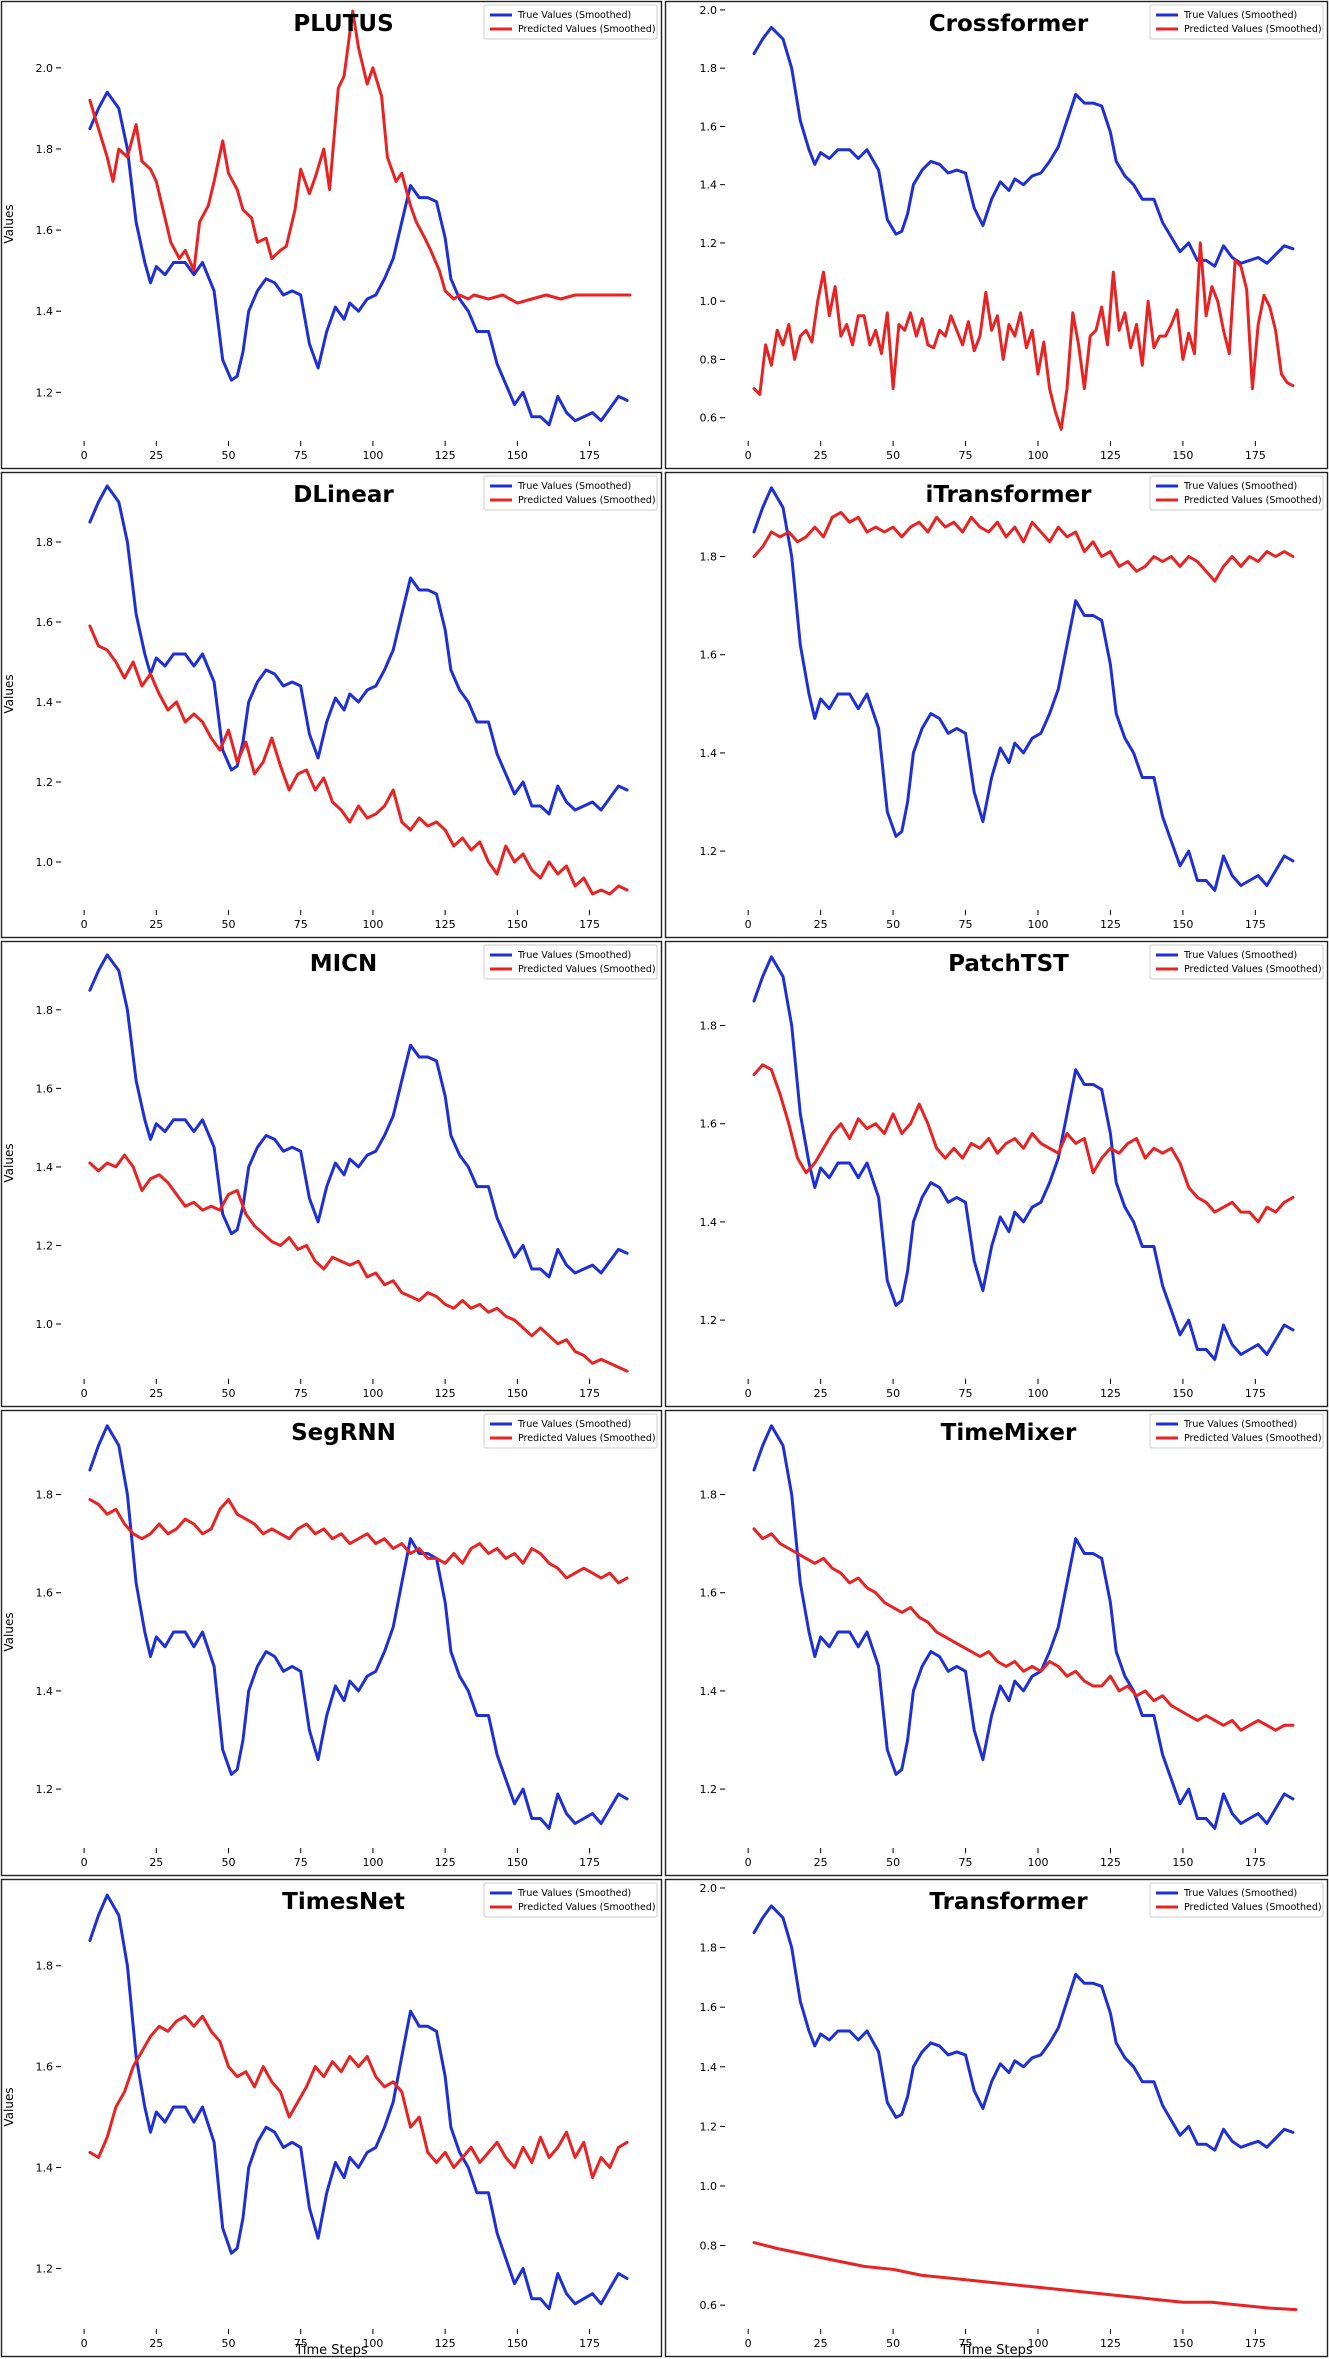 The width and height of the screenshot is (1329, 2359). Describe the element at coordinates (331, 2350) in the screenshot. I see `x-axis-label: Time Steps` at that location.